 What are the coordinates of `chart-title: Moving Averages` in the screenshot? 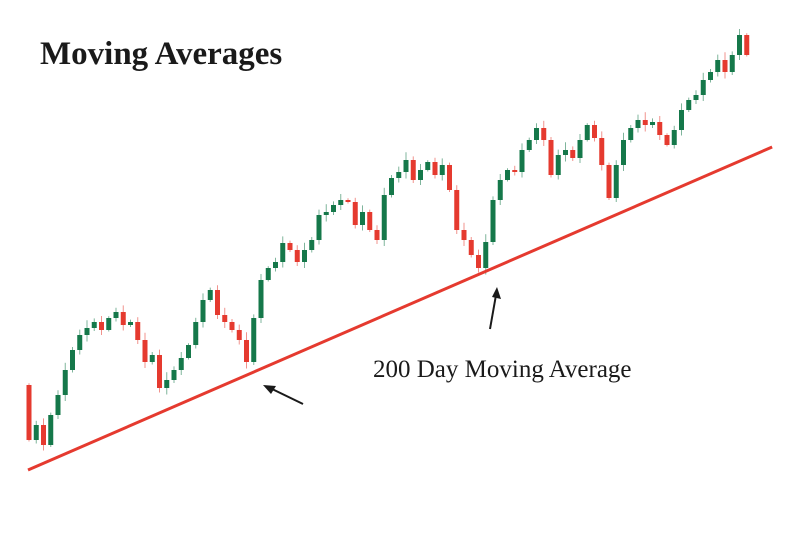 It's located at (161, 54).